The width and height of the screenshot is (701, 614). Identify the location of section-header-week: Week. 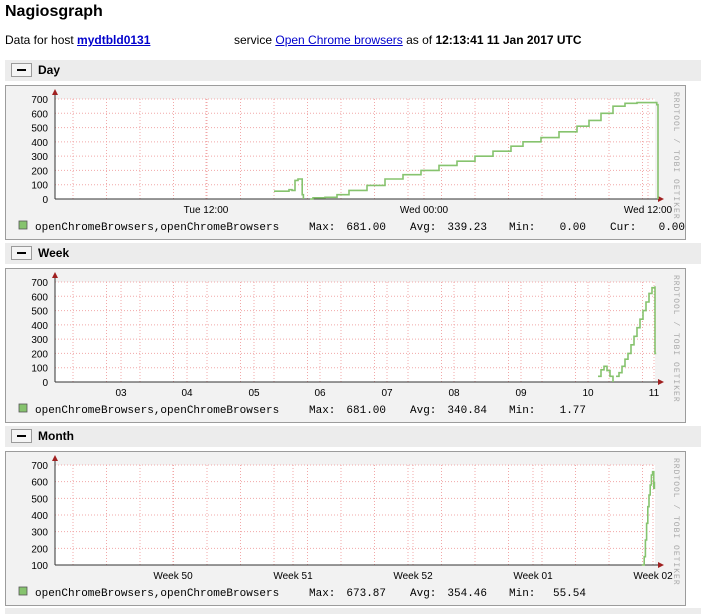
(353, 253).